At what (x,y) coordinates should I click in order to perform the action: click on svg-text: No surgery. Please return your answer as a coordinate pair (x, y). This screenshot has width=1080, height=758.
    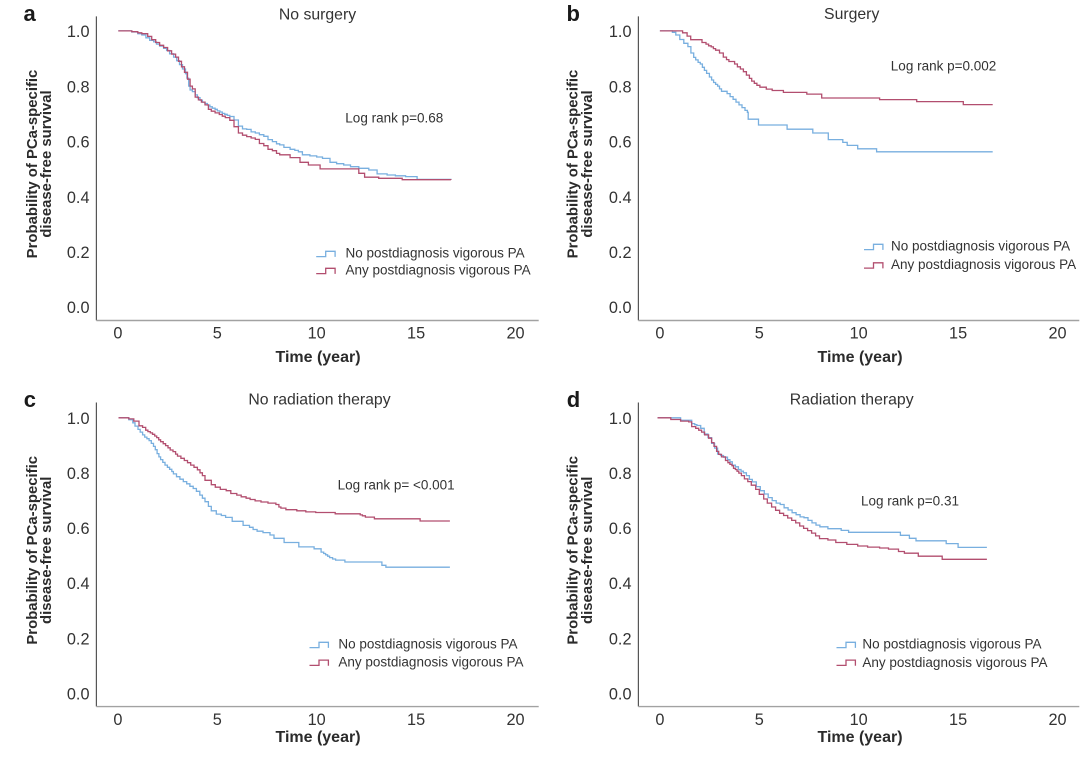
    Looking at the image, I should click on (317, 14).